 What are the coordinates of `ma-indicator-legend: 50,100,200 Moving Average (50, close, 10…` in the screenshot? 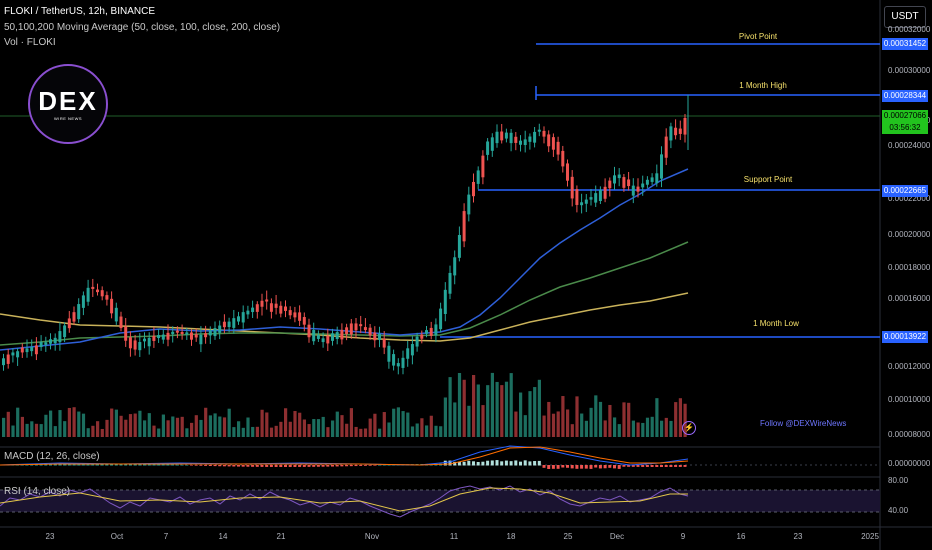 It's located at (142, 27).